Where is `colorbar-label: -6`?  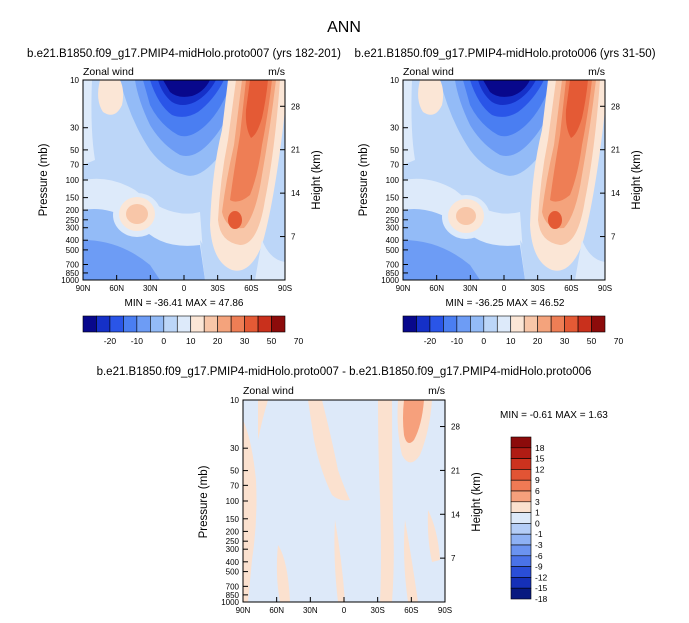
colorbar-label: -6 is located at coordinates (539, 556).